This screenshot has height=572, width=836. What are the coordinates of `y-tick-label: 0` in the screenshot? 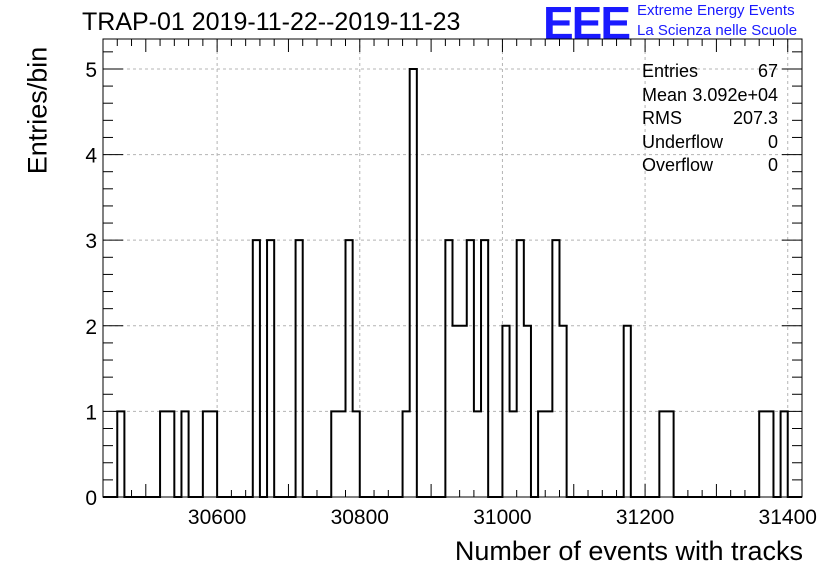 It's located at (91, 498).